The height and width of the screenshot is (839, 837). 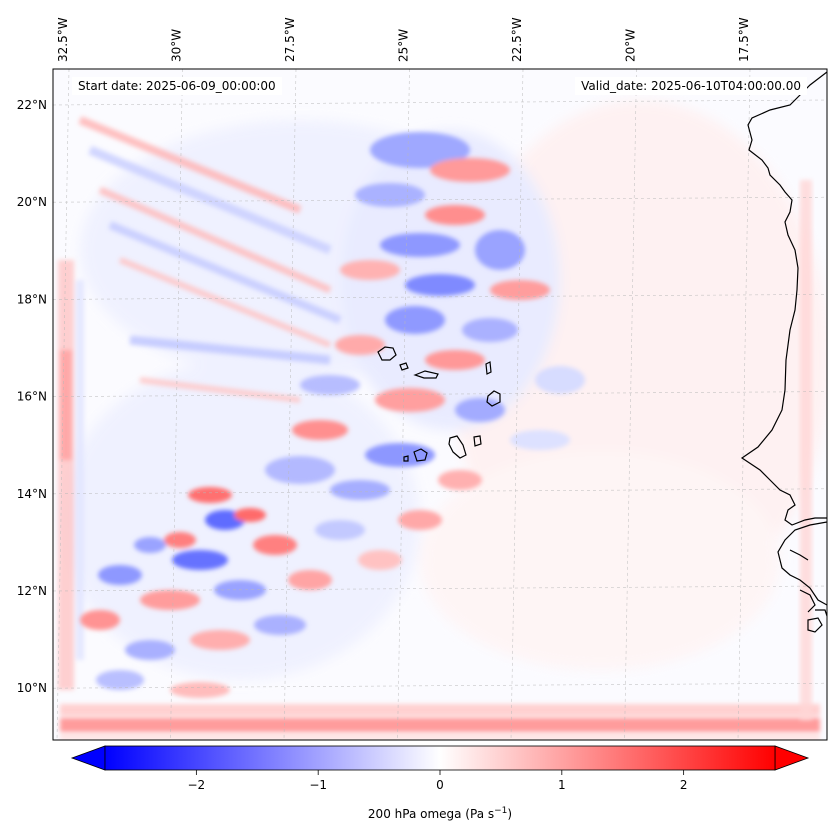 What do you see at coordinates (806, 450) in the screenshot?
I see `omega-right-band` at bounding box center [806, 450].